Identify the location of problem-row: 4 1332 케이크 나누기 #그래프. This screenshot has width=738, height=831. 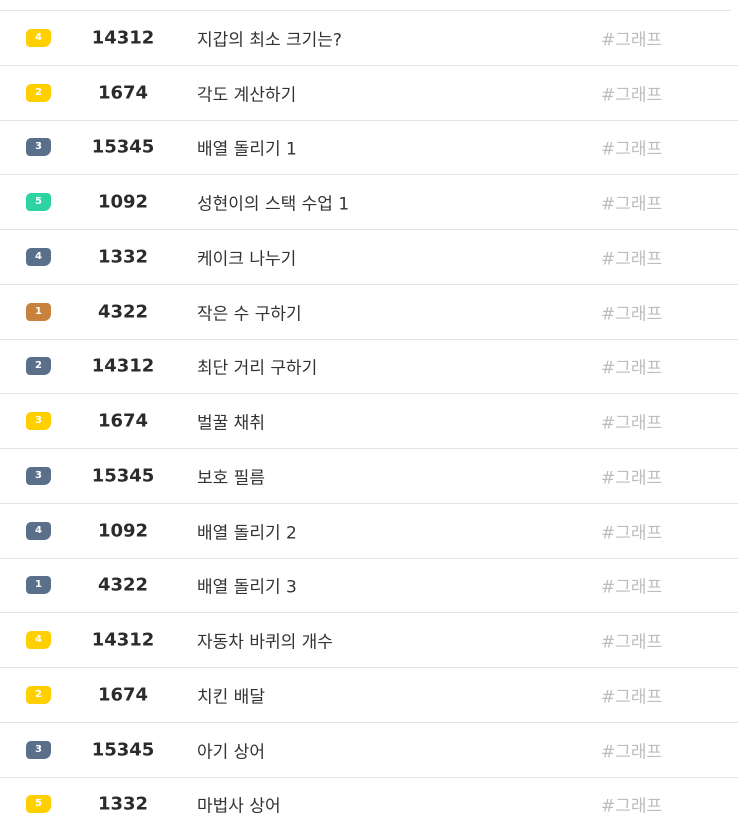
(369, 257).